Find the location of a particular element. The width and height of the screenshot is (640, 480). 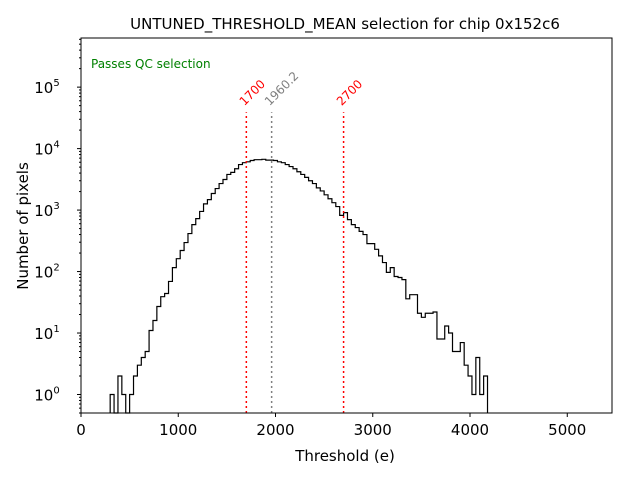

threshold-label: 1960.2 is located at coordinates (282, 89).